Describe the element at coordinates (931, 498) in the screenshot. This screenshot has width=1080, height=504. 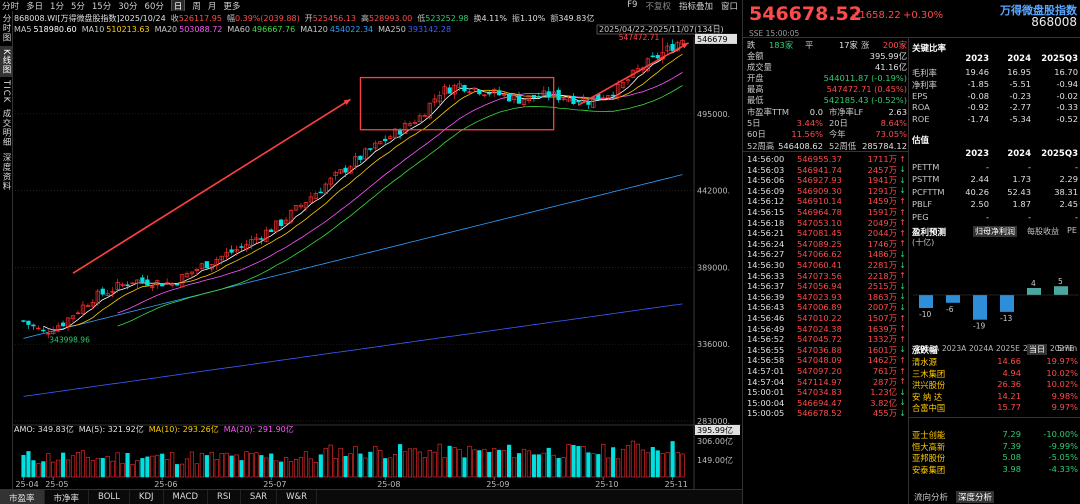
I see `analysis-tab-0: 流向分析` at that location.